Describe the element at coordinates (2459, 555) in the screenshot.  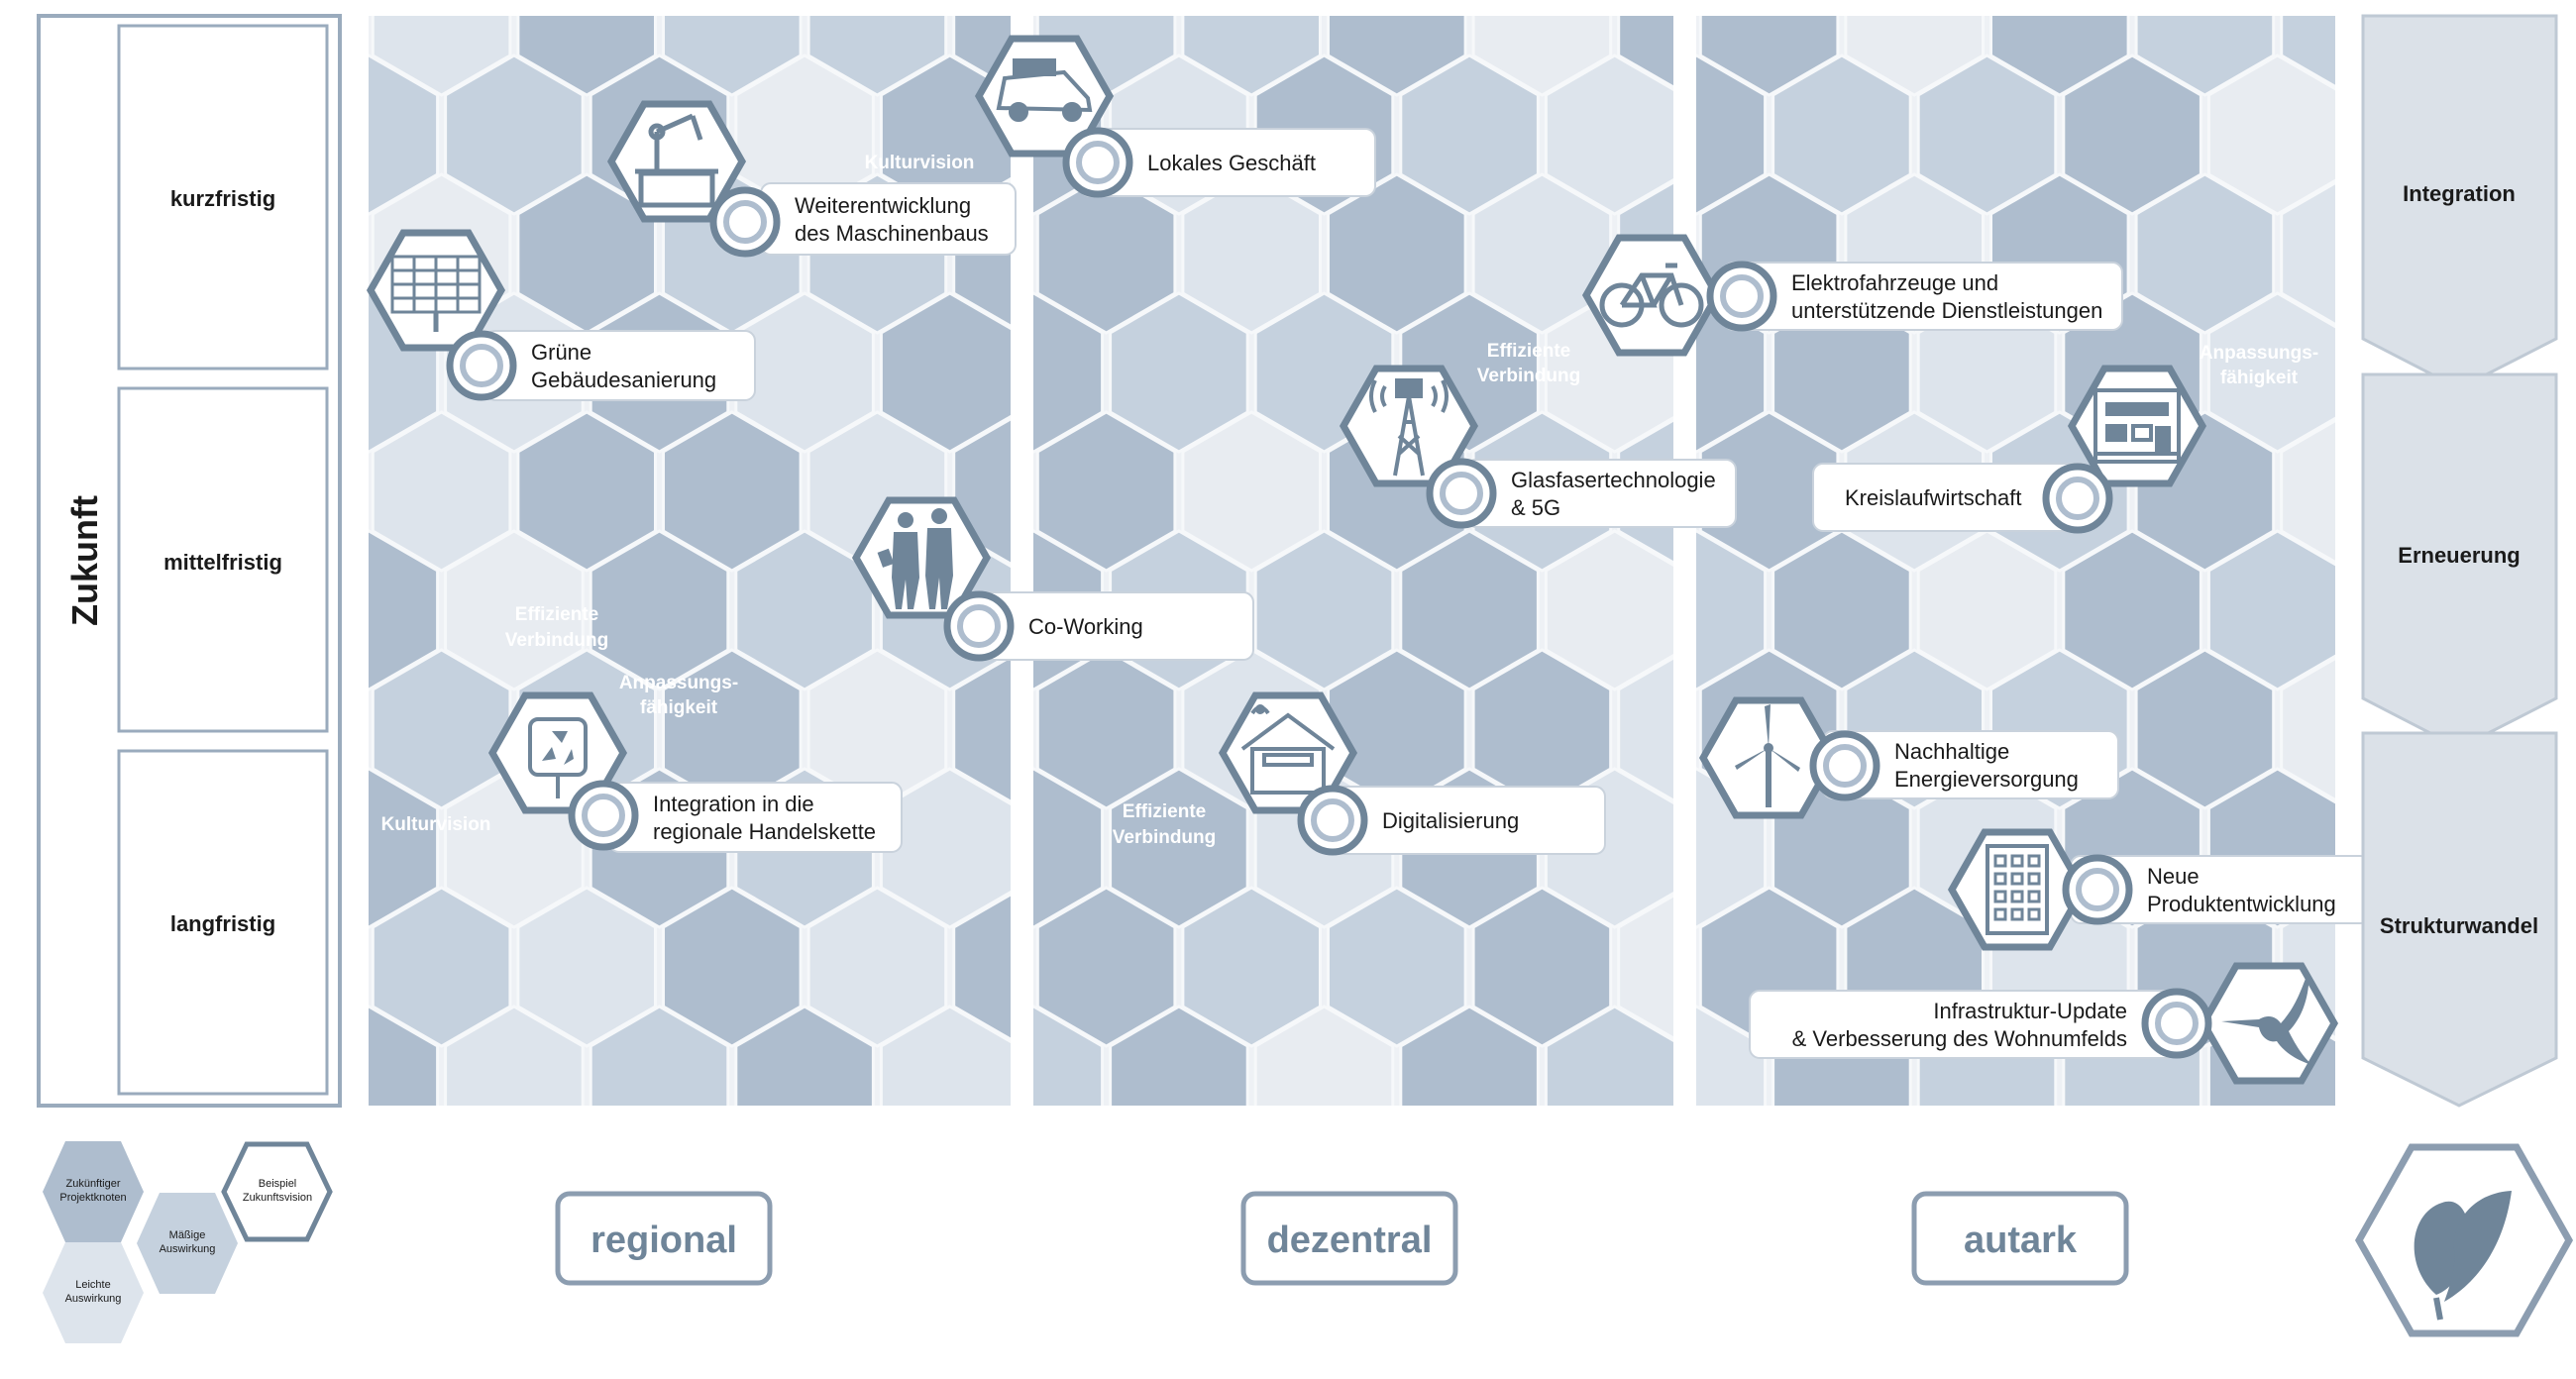
I see `phase-label-erneuerung: Erneuerung` at that location.